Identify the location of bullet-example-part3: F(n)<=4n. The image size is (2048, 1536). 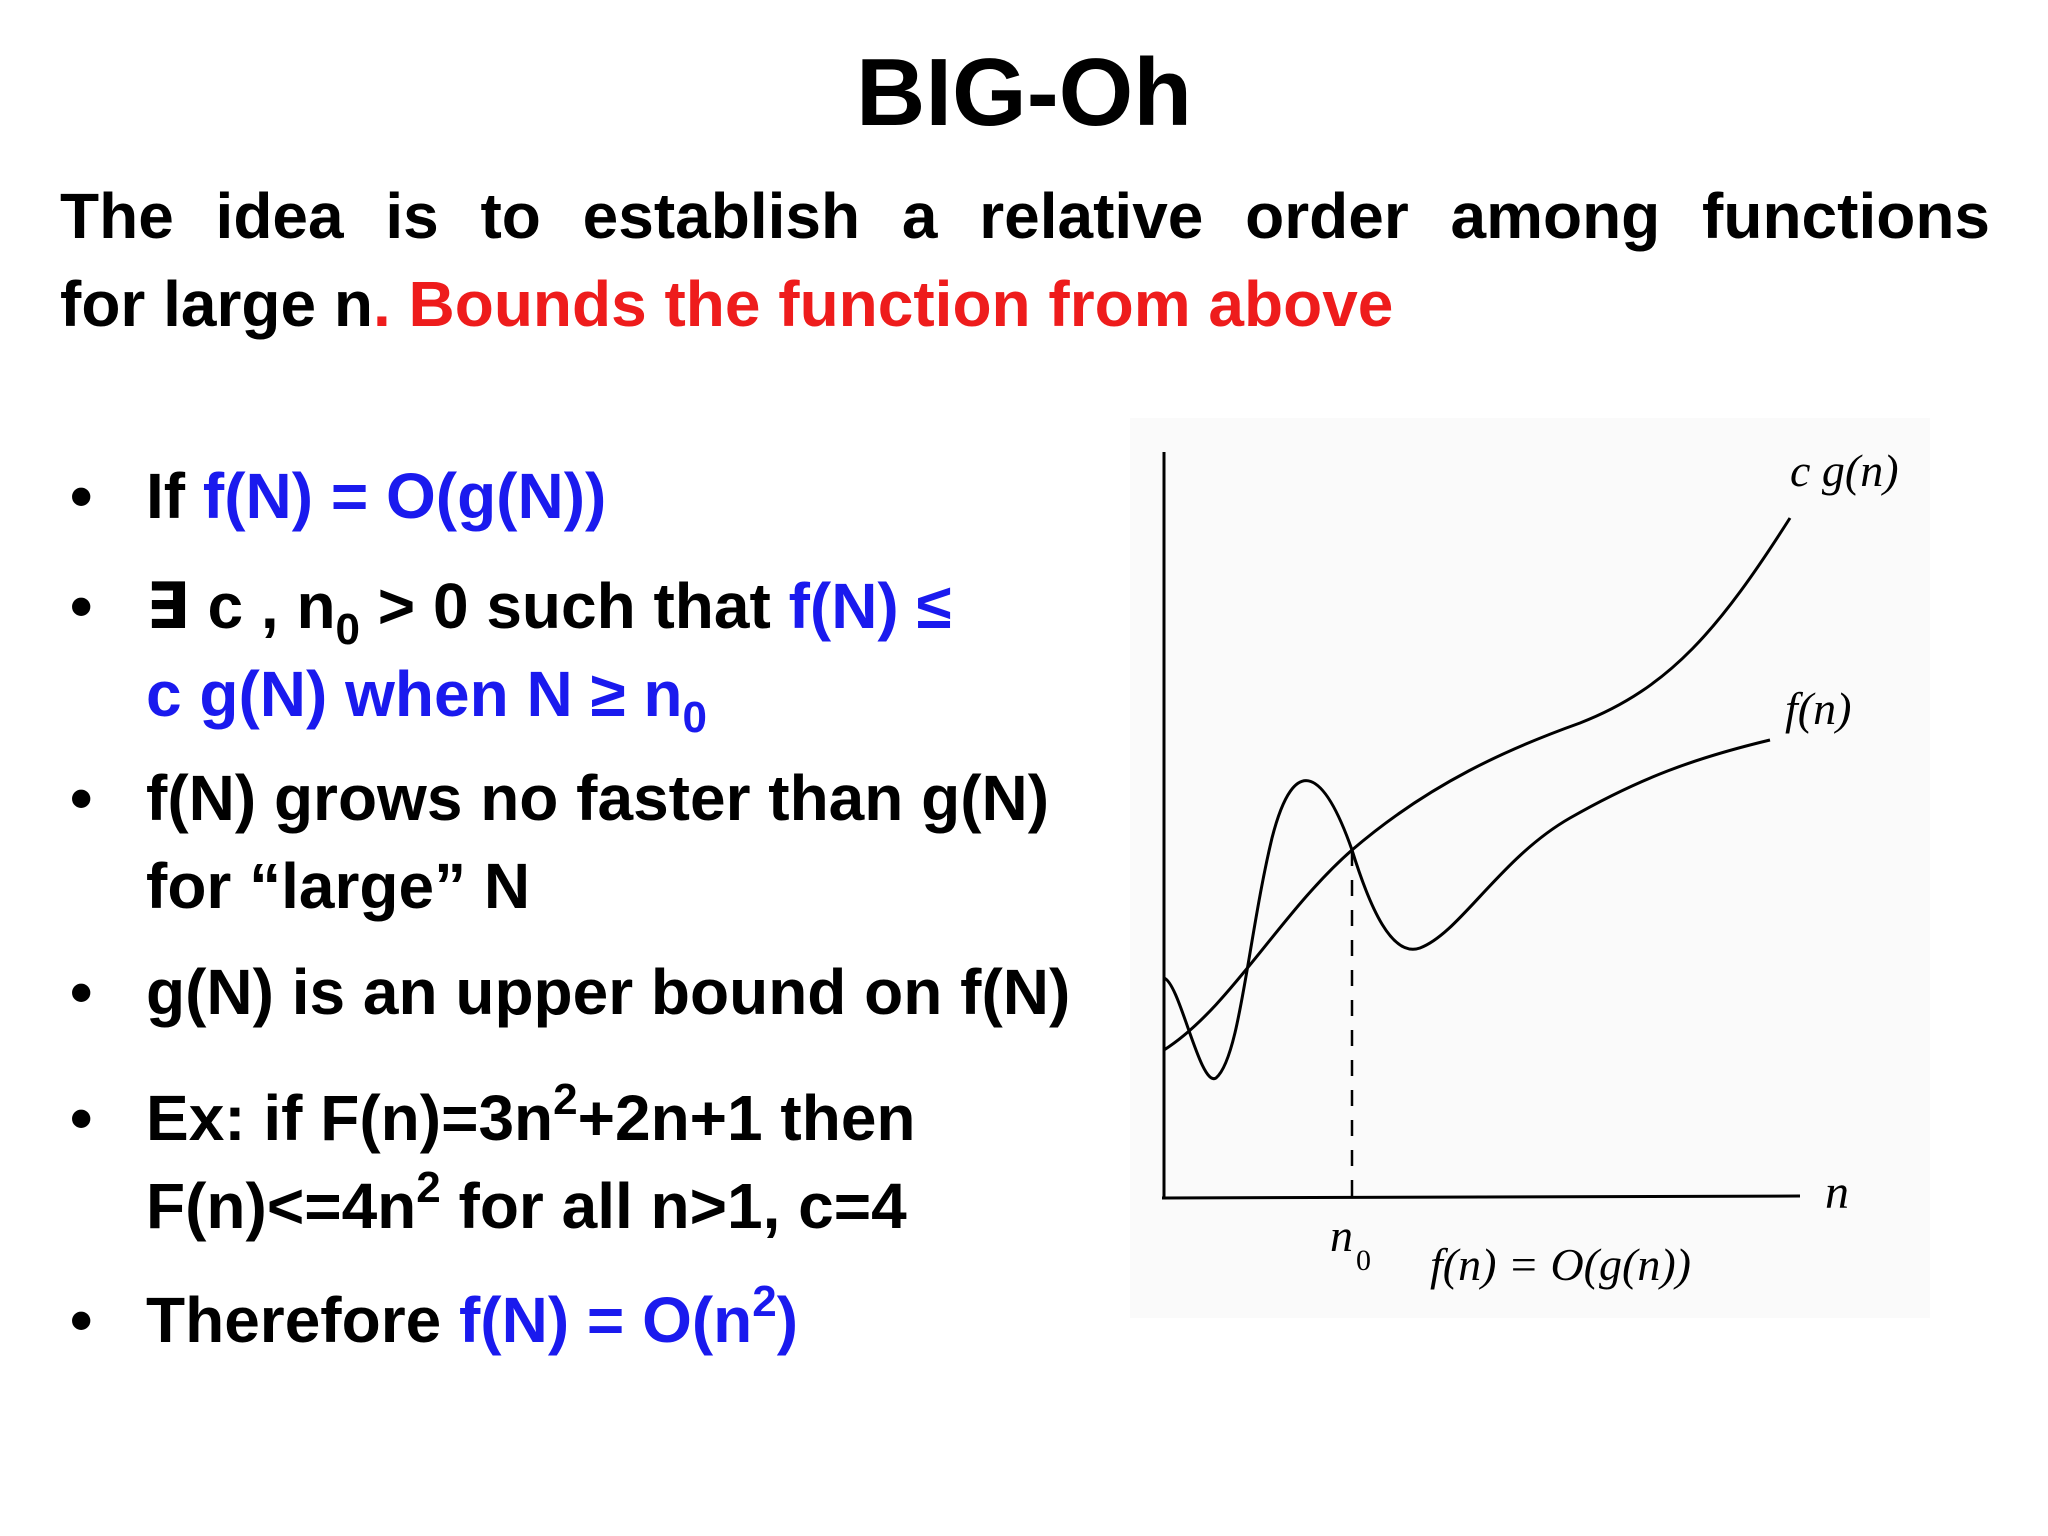
(281, 1206).